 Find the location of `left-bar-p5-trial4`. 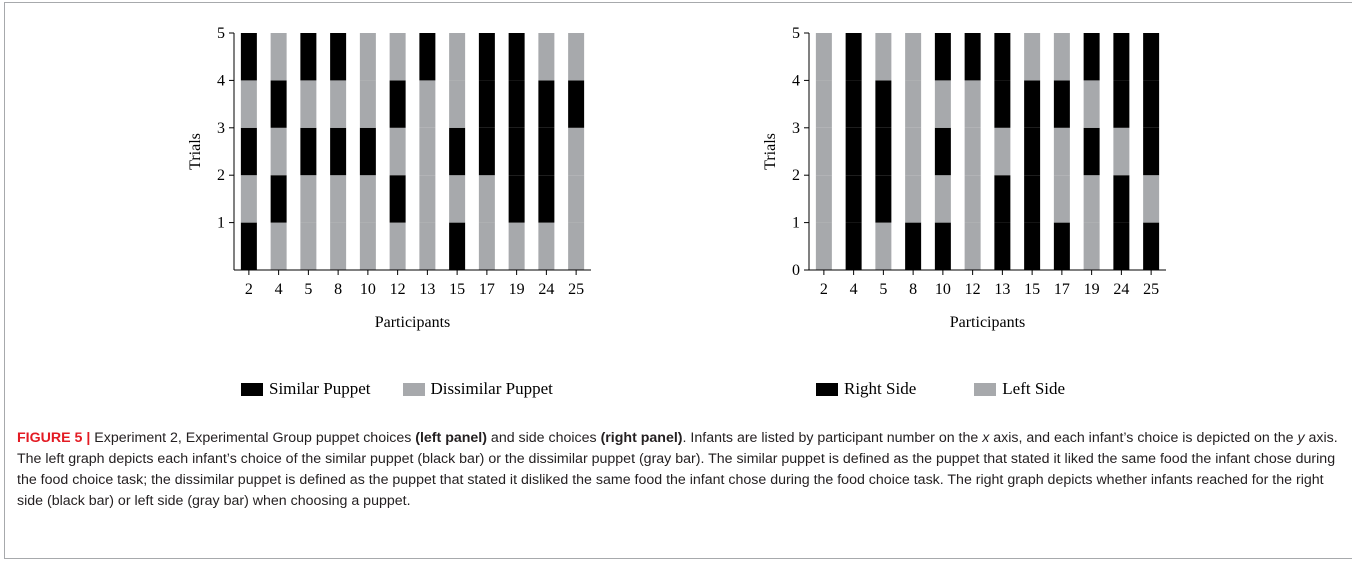

left-bar-p5-trial4 is located at coordinates (308, 104).